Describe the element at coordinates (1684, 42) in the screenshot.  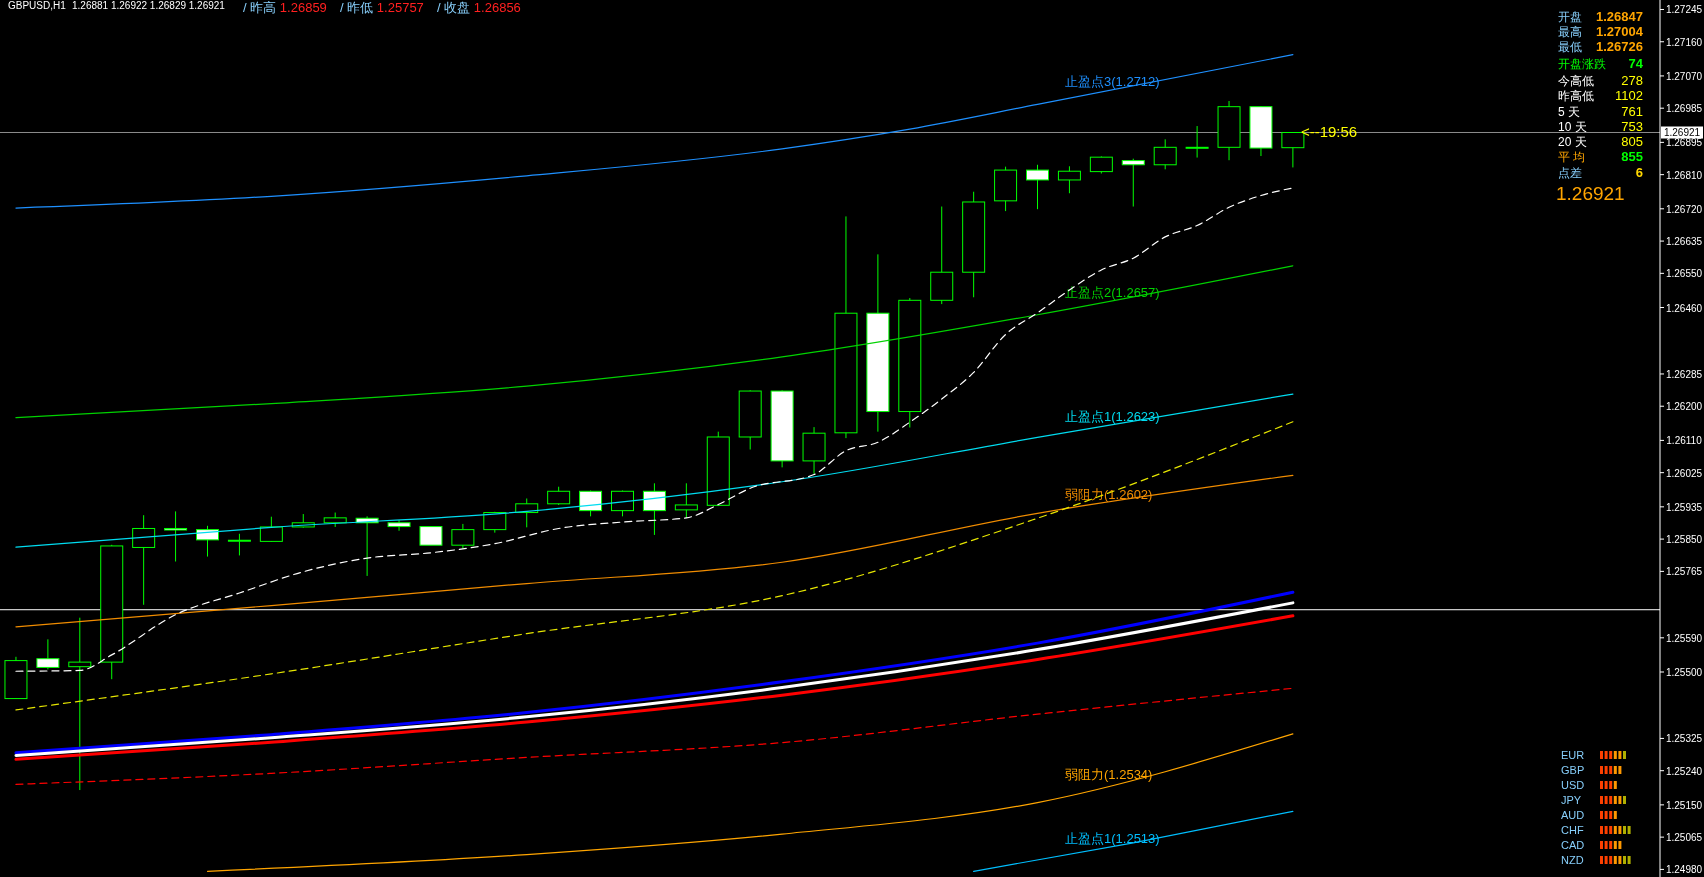
I see `y-tick-label: 1.27160` at that location.